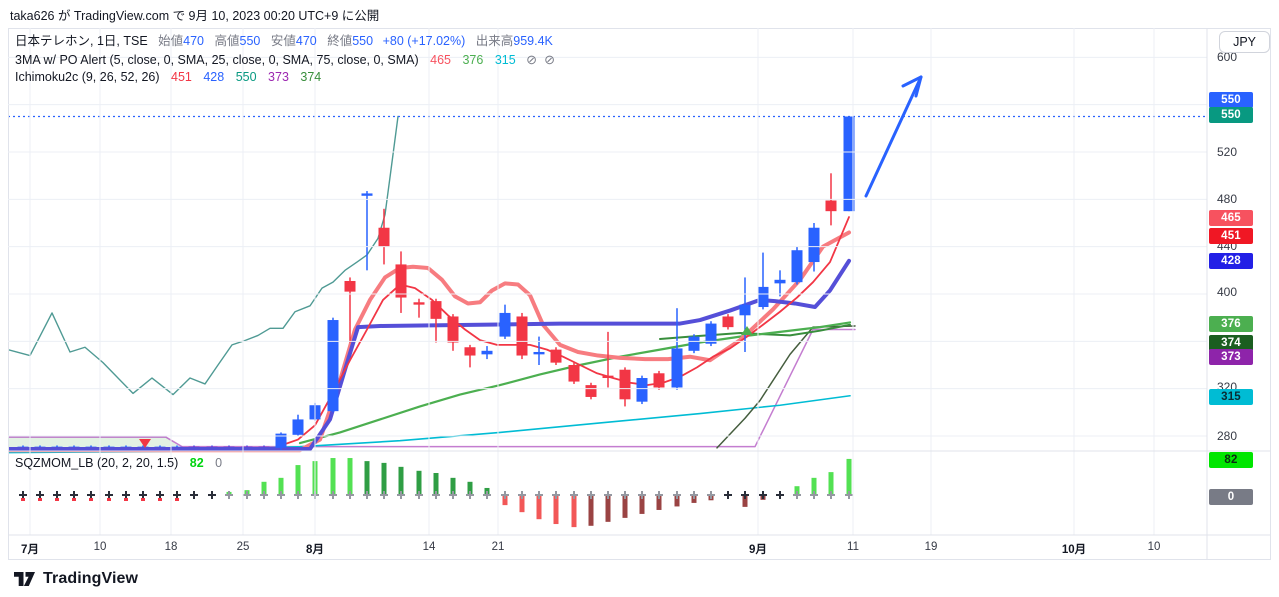  I want to click on price-badge: 315, so click(1231, 397).